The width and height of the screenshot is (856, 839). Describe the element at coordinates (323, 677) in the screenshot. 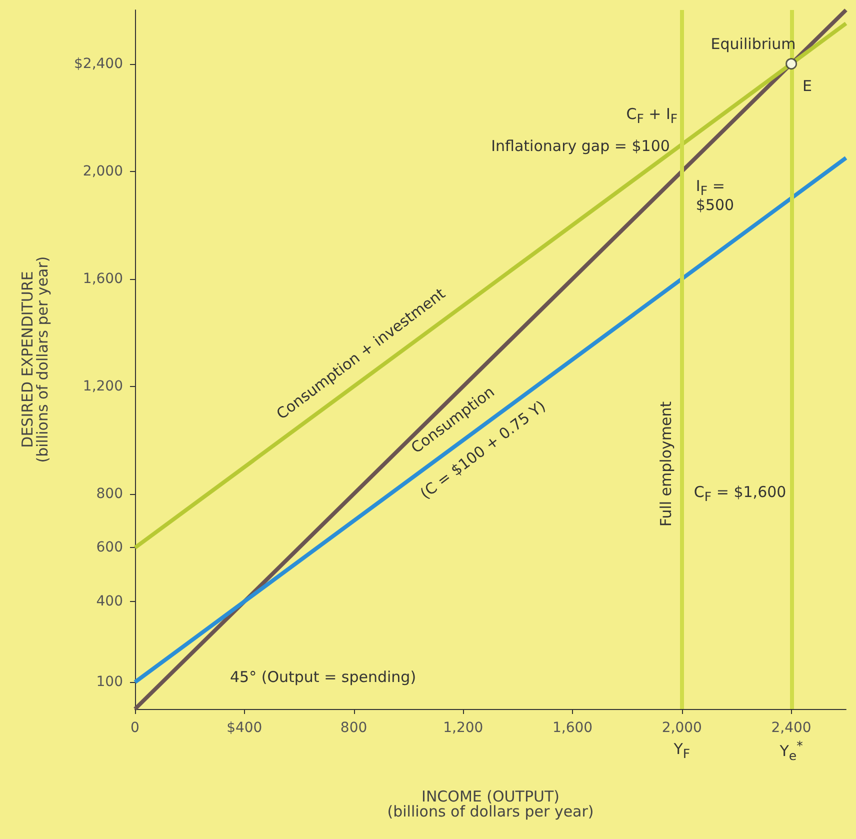

I see `annotation: 45° (Output = spending)` at that location.